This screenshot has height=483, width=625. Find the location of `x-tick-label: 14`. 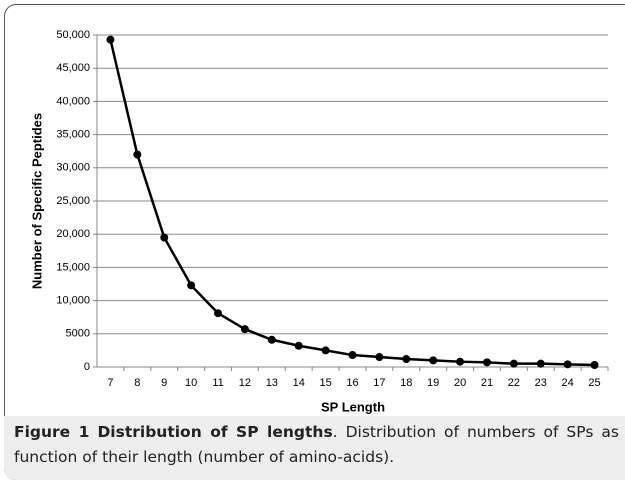

x-tick-label: 14 is located at coordinates (299, 383).